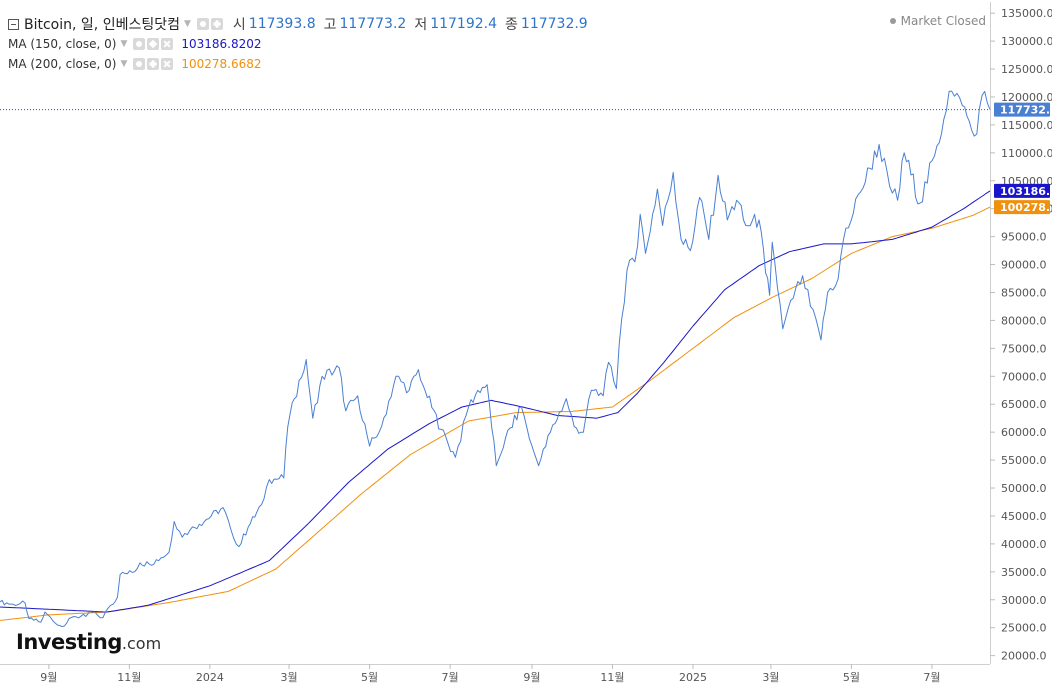 Image resolution: width=1052 pixels, height=686 pixels. What do you see at coordinates (1026, 69) in the screenshot?
I see `y-tick-label: 125000.0` at bounding box center [1026, 69].